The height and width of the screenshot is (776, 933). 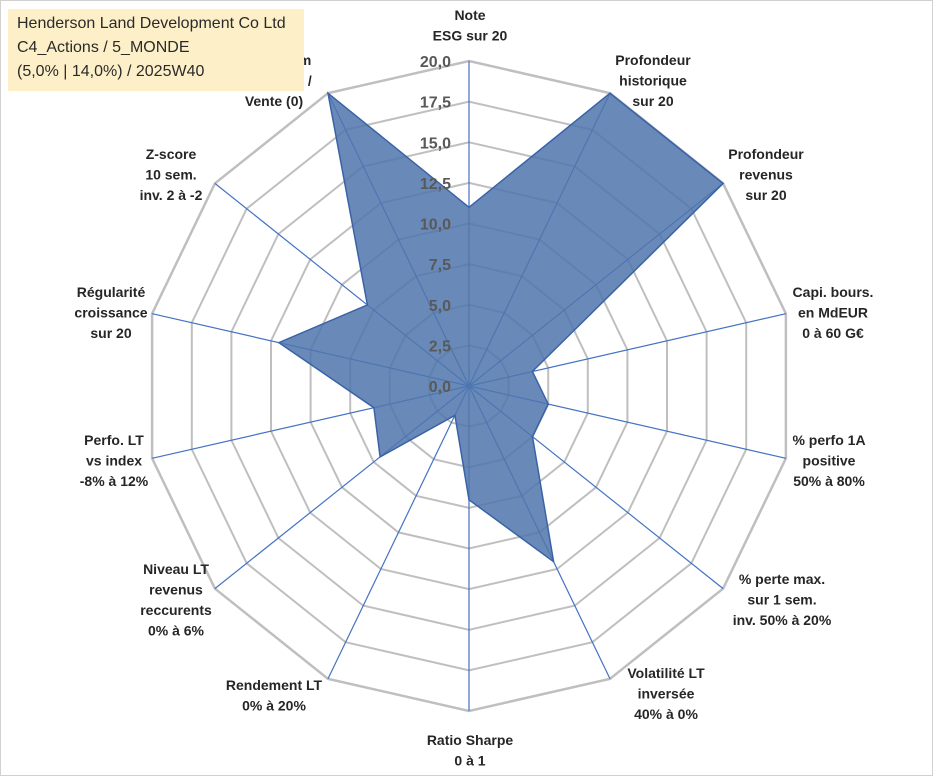 I want to click on tick-layer: 0,0 2,5 5,0 7,5 10,0 12,5 15,0 17,5 20,0, so click(x=435, y=225).